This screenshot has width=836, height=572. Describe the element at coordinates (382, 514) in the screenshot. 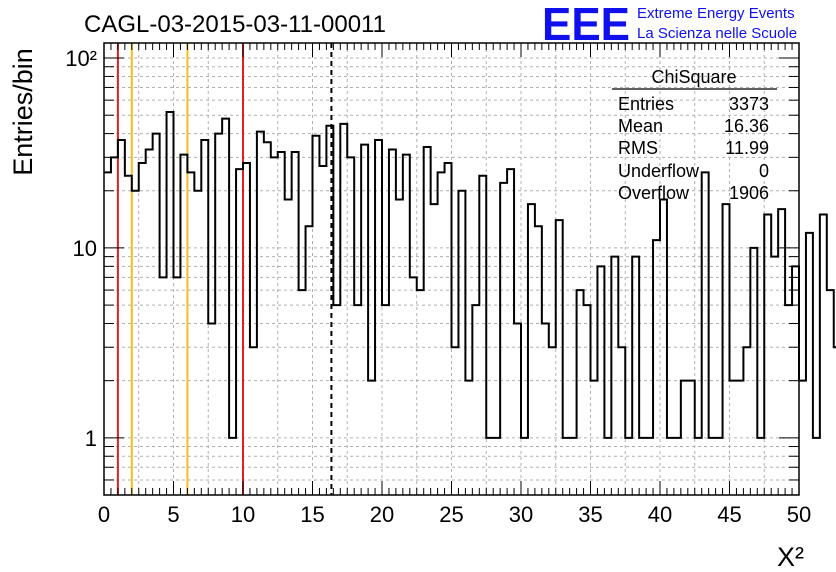

I see `x-tick-label: 20` at that location.